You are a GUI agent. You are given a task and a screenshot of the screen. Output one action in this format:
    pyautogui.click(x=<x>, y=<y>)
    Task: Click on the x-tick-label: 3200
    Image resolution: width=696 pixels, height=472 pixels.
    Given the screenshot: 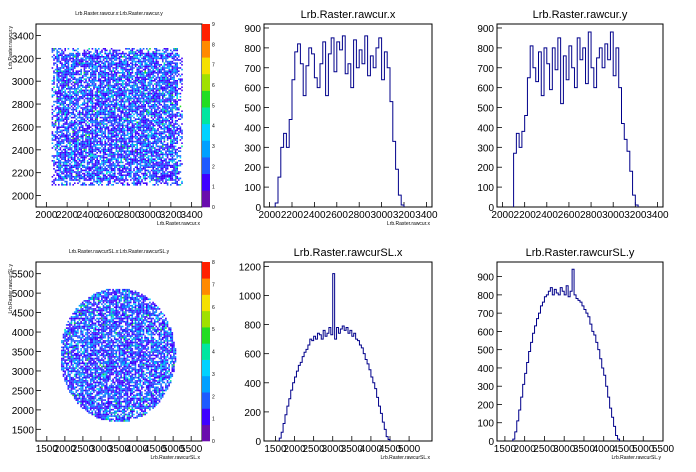 What is the action you would take?
    pyautogui.click(x=635, y=215)
    